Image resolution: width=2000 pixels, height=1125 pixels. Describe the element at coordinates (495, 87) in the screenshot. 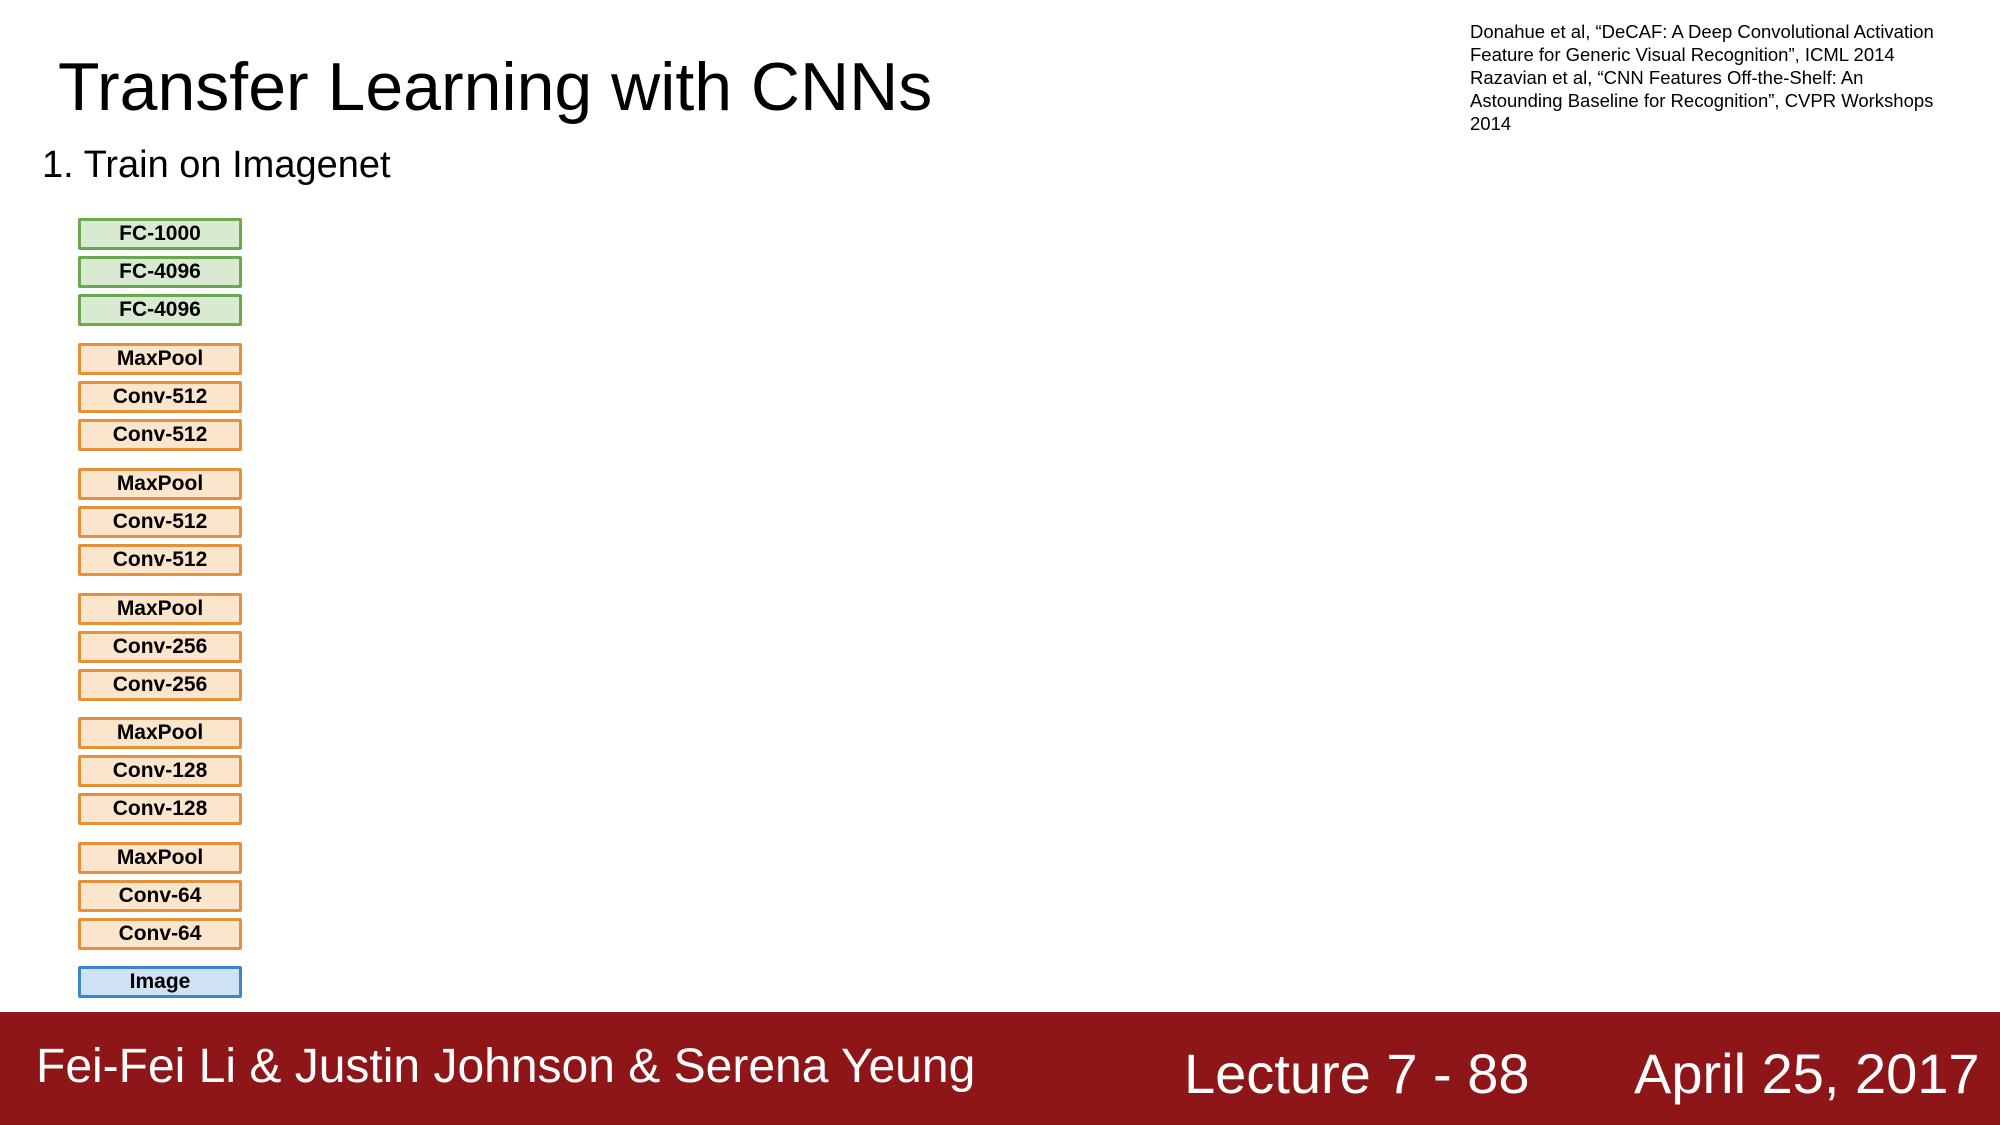

I see `slide-title: Transfer Learning with CNNs` at that location.